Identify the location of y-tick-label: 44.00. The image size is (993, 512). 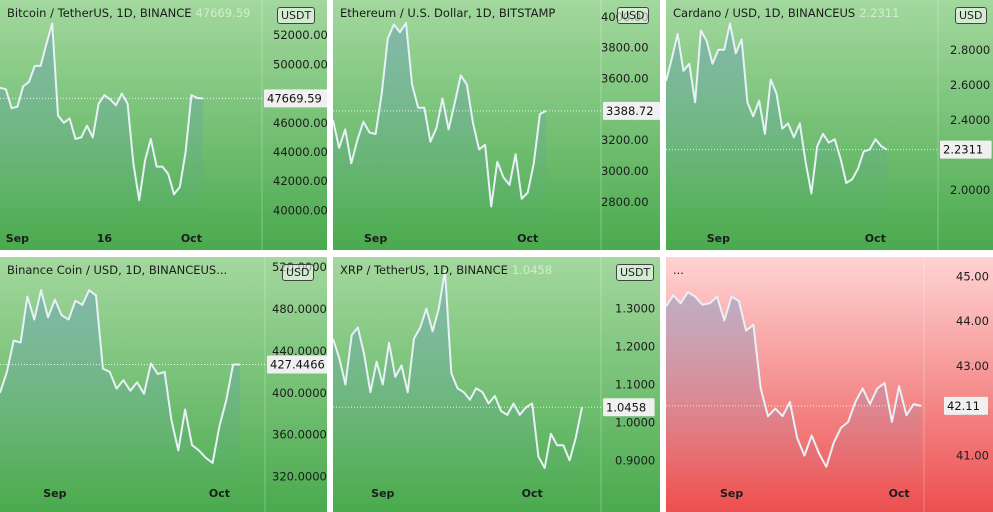
(972, 321).